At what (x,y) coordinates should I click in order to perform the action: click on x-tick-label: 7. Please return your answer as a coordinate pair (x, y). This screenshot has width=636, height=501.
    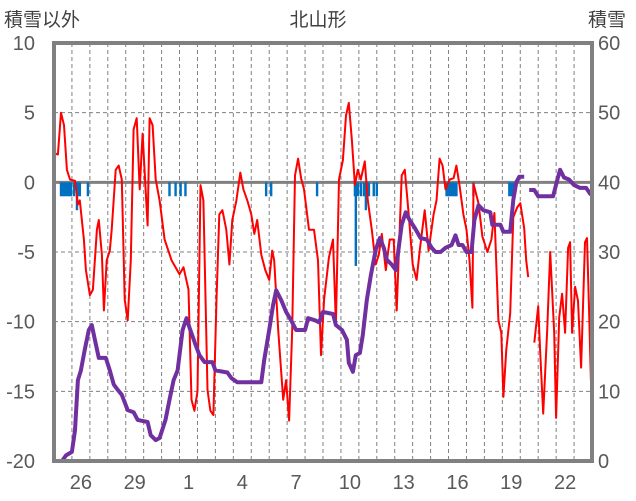
    Looking at the image, I should click on (296, 483).